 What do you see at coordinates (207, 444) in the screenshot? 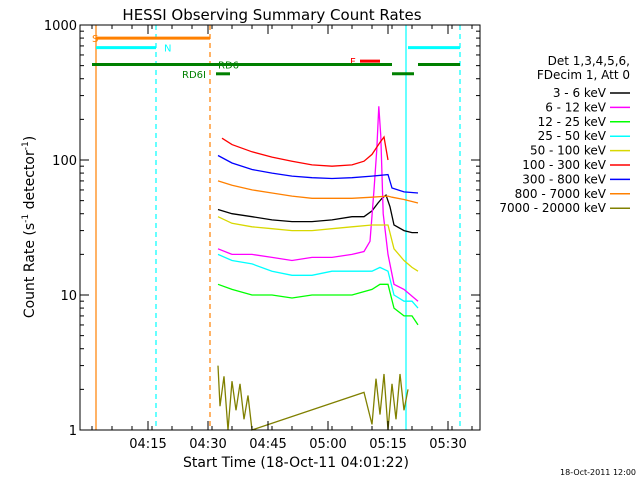
I see `x-tick-label-1: 04:30` at bounding box center [207, 444].